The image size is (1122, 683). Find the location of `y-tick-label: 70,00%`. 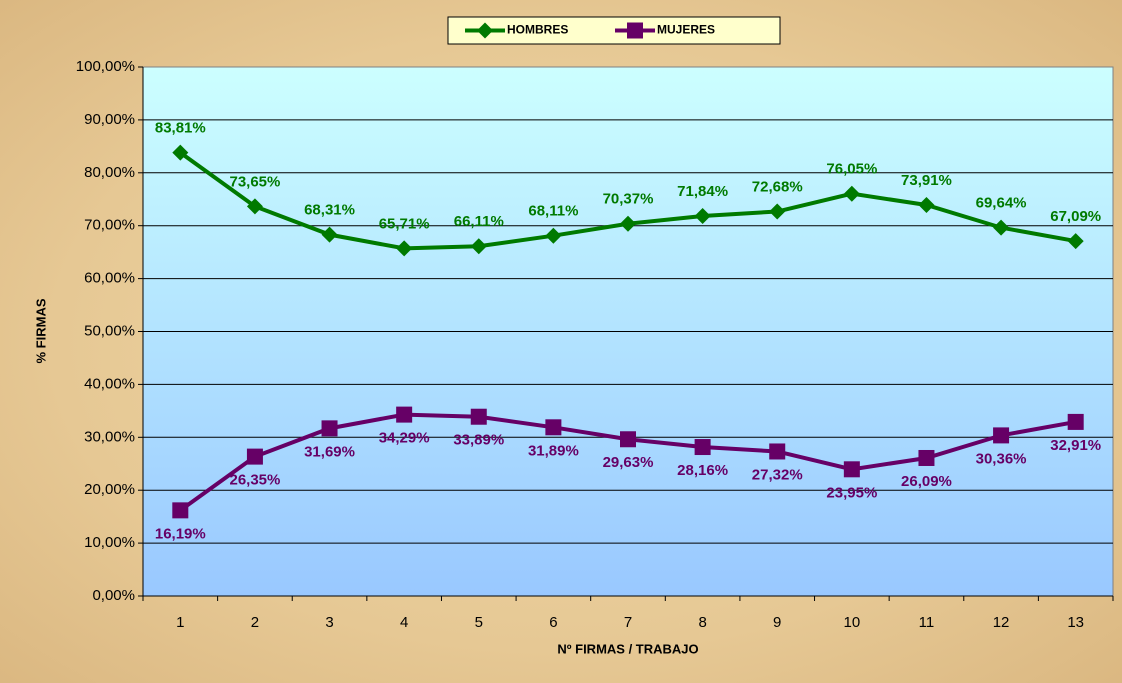

y-tick-label: 70,00% is located at coordinates (109, 225).